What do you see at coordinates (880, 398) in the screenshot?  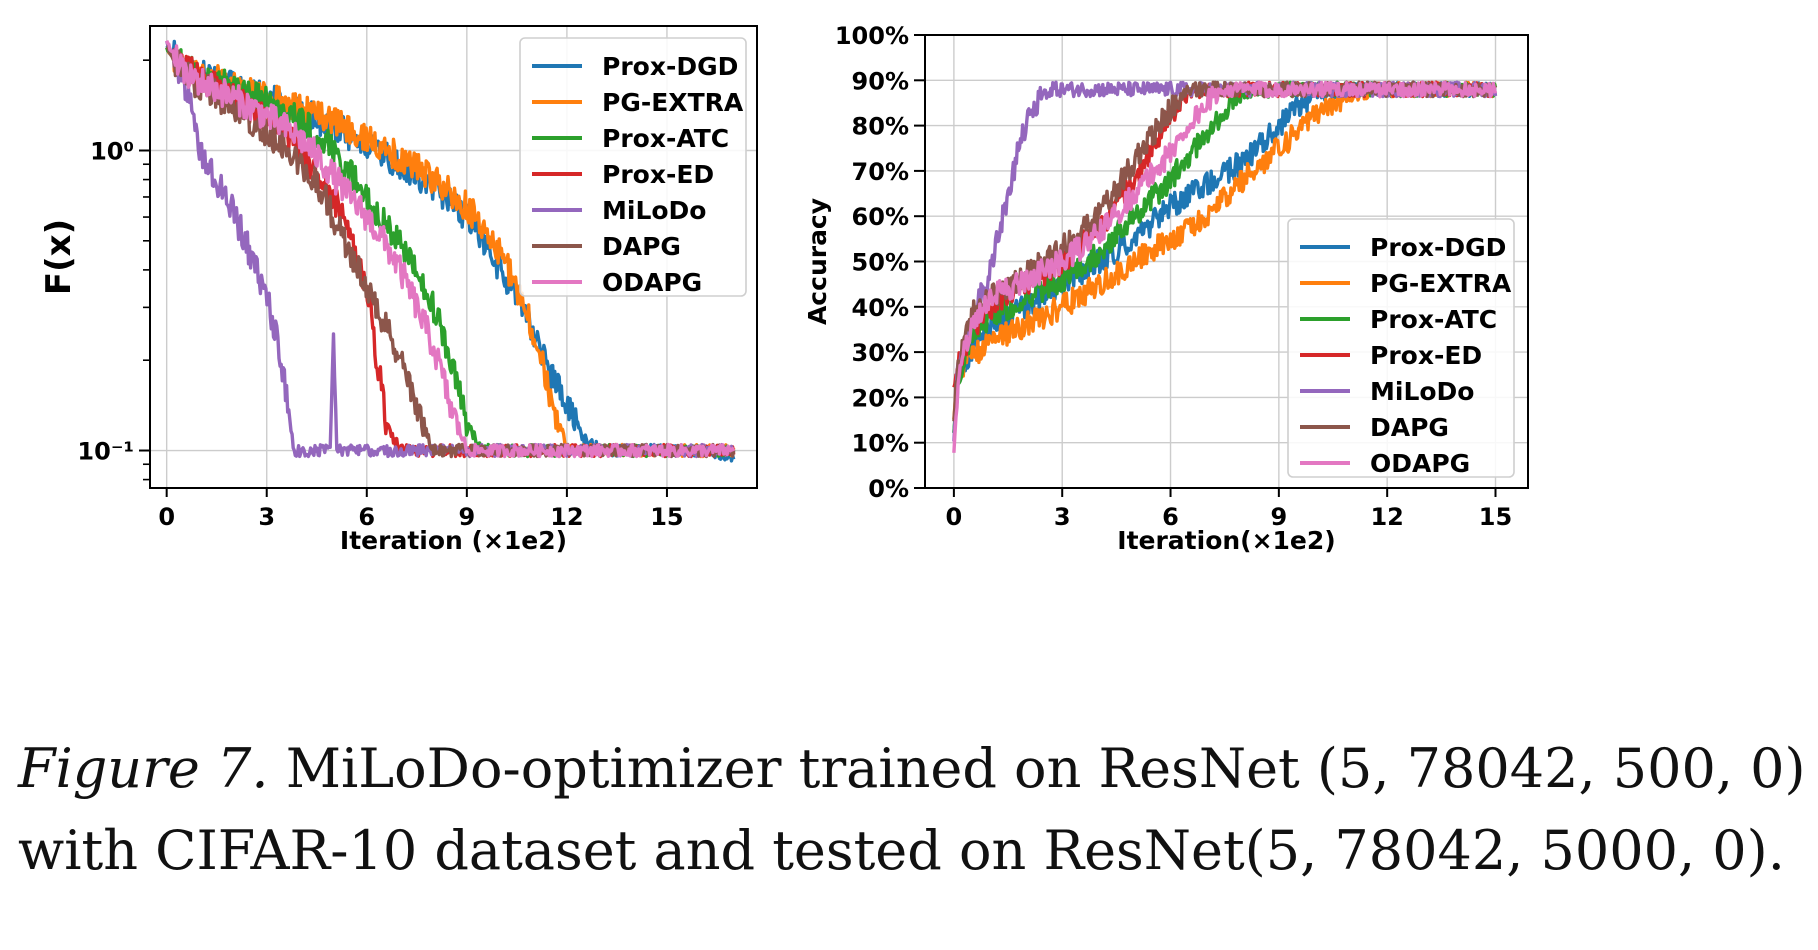 I see `y-tick-label: 20%` at bounding box center [880, 398].